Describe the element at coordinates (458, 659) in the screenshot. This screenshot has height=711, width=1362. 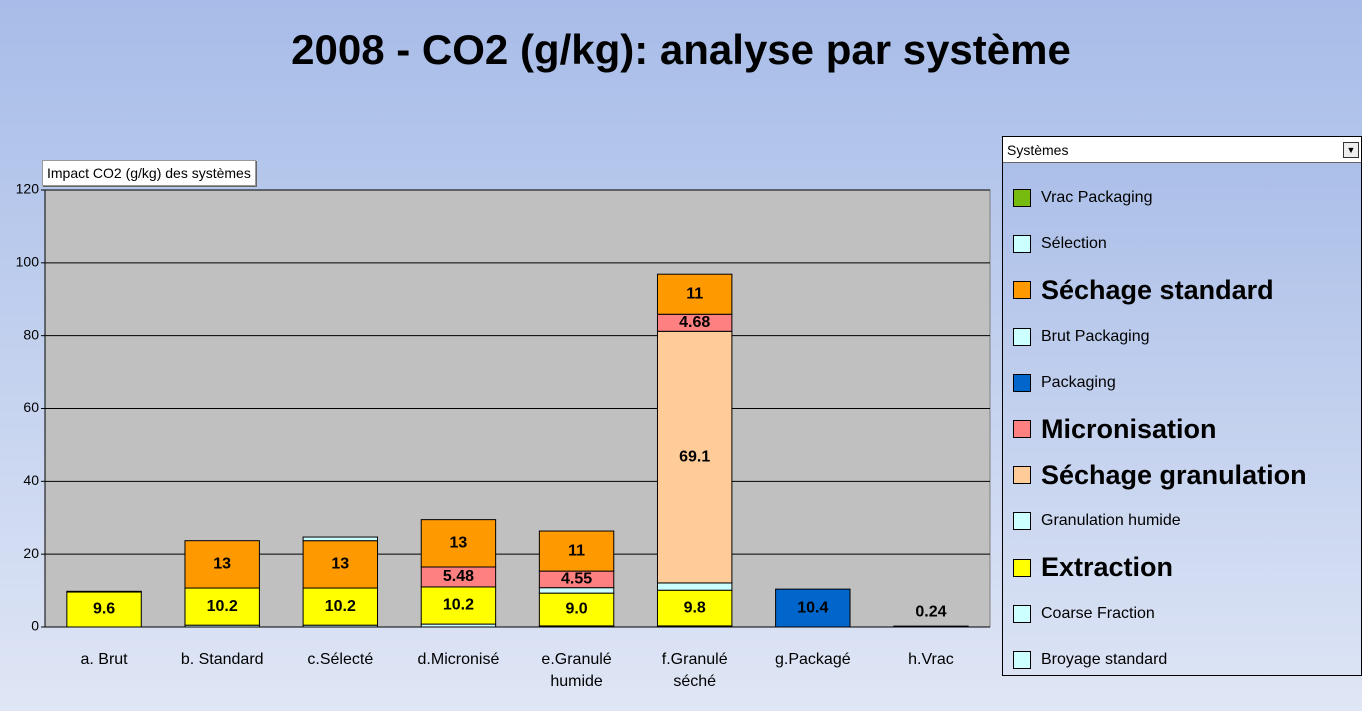
I see `x-tick-label: d.Micronisé` at that location.